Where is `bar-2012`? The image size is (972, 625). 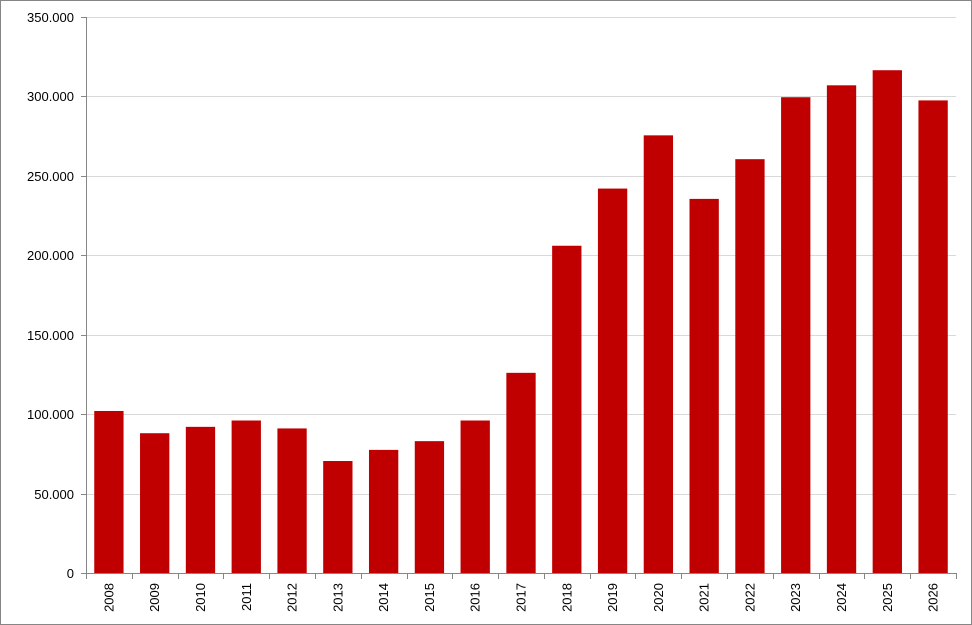 bar-2012 is located at coordinates (292, 500).